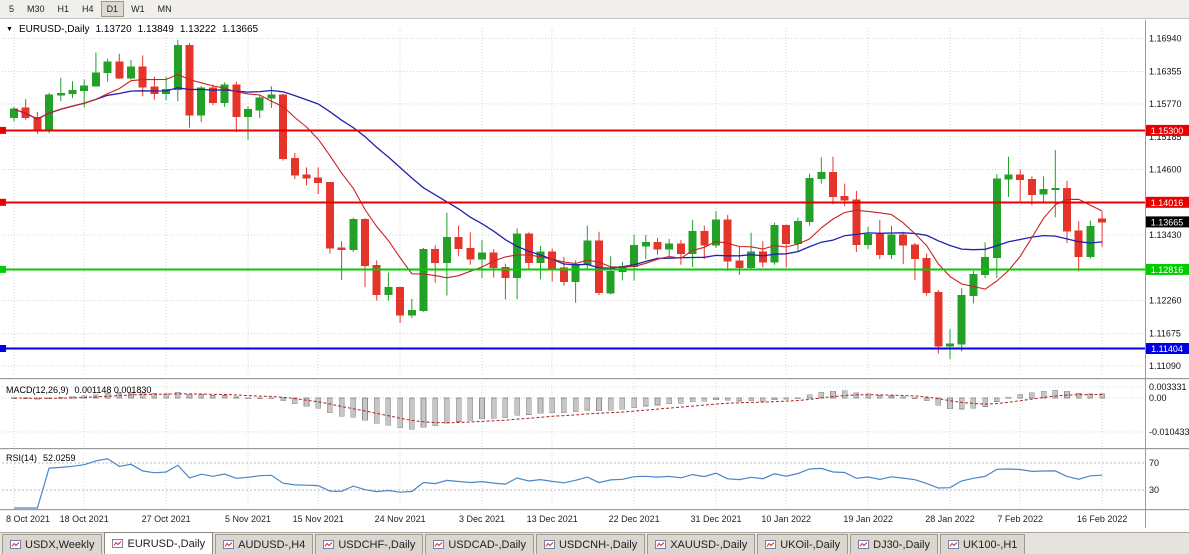 The height and width of the screenshot is (554, 1189). Describe the element at coordinates (950, 519) in the screenshot. I see `date-axis-label: 28 Jan 2022` at that location.